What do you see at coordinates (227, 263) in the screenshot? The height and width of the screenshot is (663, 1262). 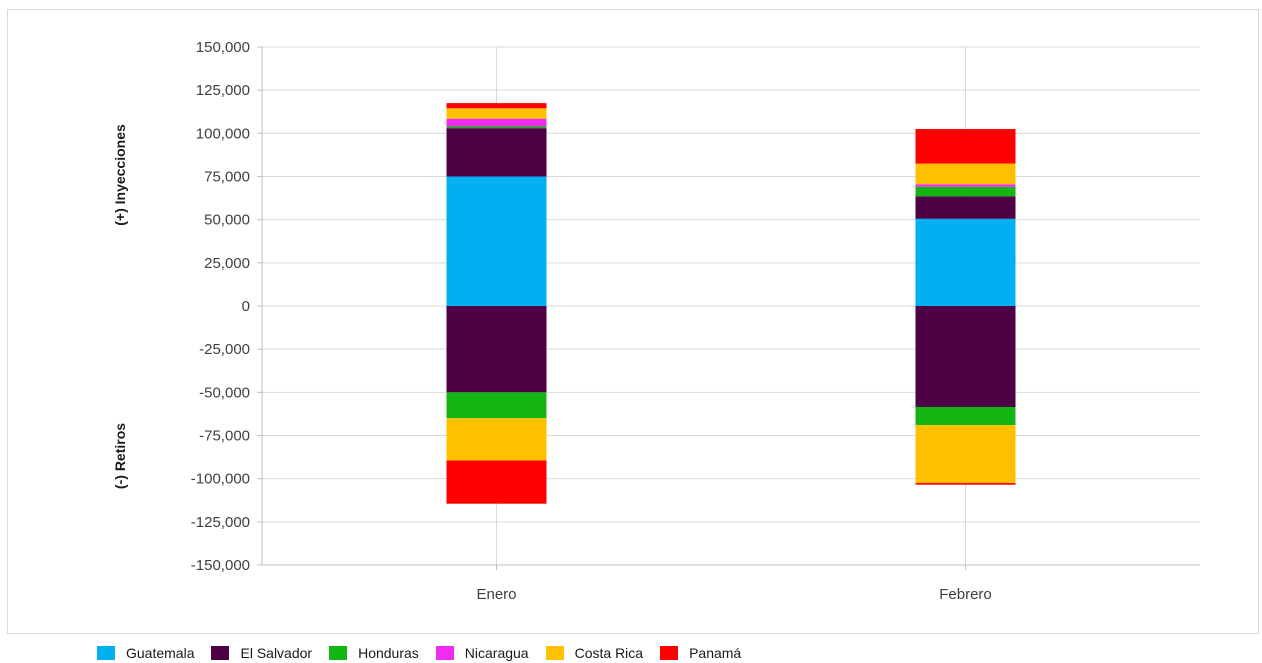 I see `y-tick-label: 25,000` at bounding box center [227, 263].